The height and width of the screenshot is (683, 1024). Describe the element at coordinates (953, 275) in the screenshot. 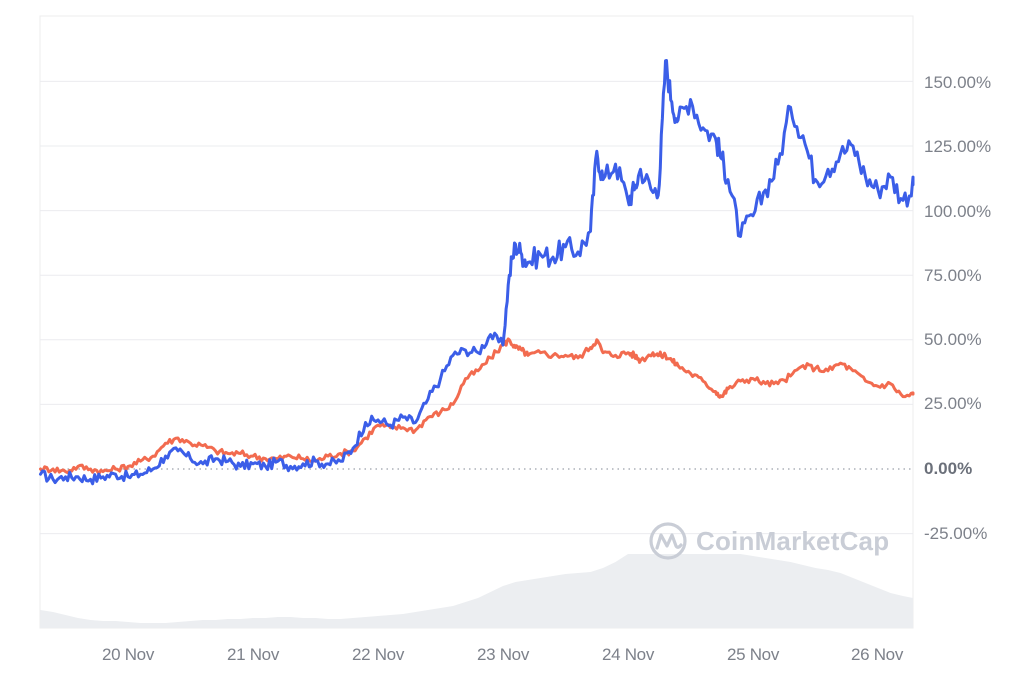

I see `y-tick-label-75: 75.00%` at that location.